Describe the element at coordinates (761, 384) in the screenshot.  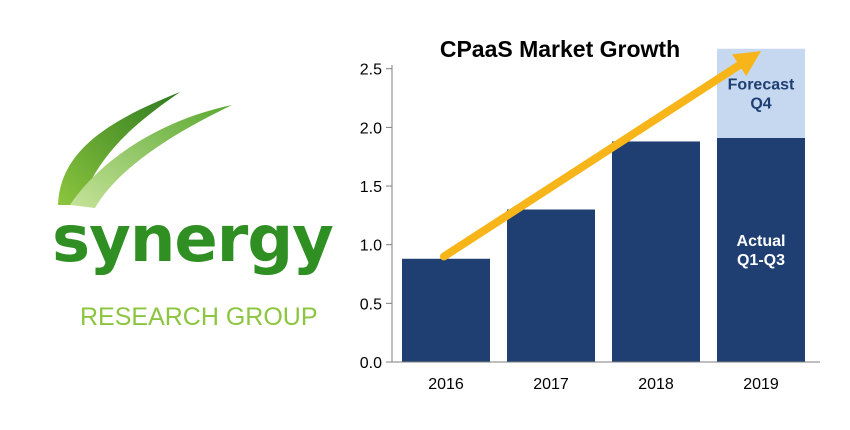
I see `x-tick-label: 2019` at that location.